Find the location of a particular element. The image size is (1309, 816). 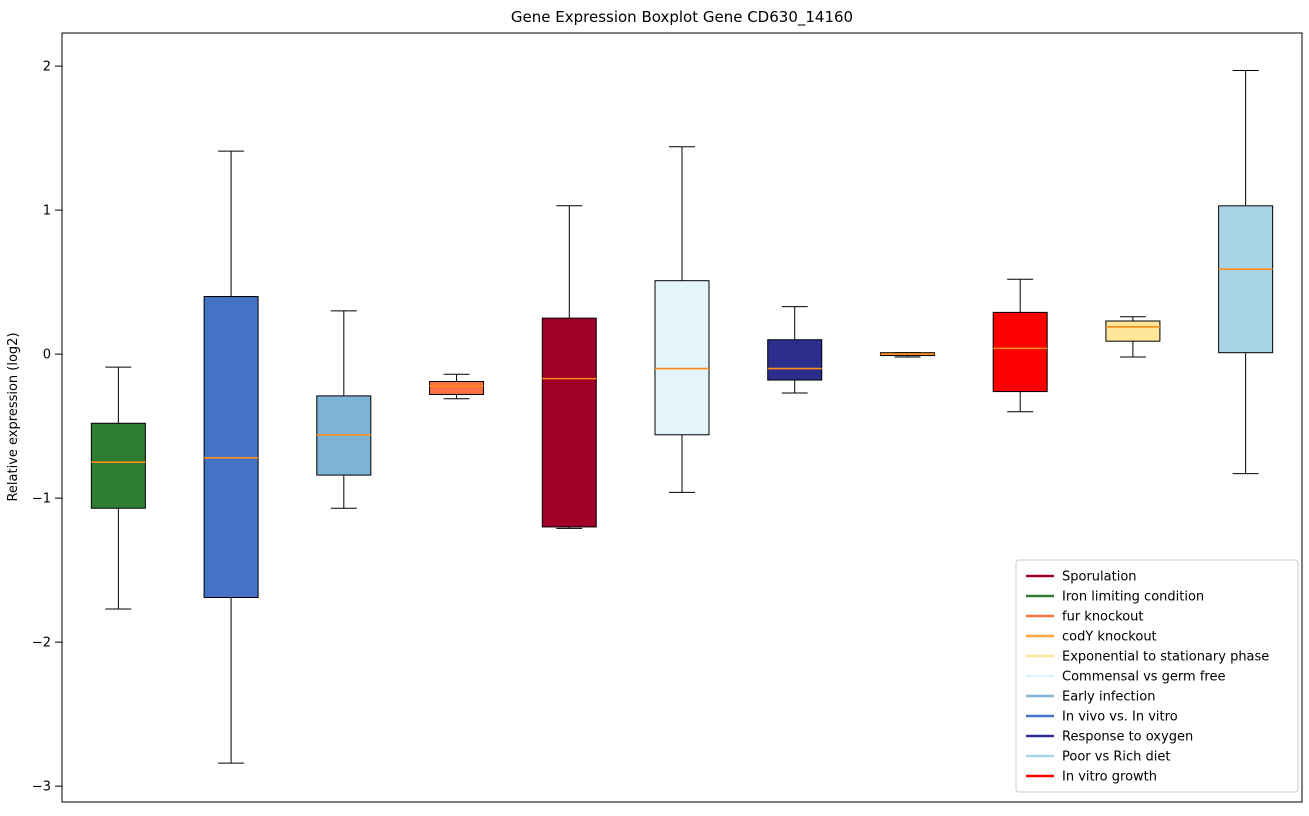

box-poor-vs-rich-diet is located at coordinates (1246, 272).